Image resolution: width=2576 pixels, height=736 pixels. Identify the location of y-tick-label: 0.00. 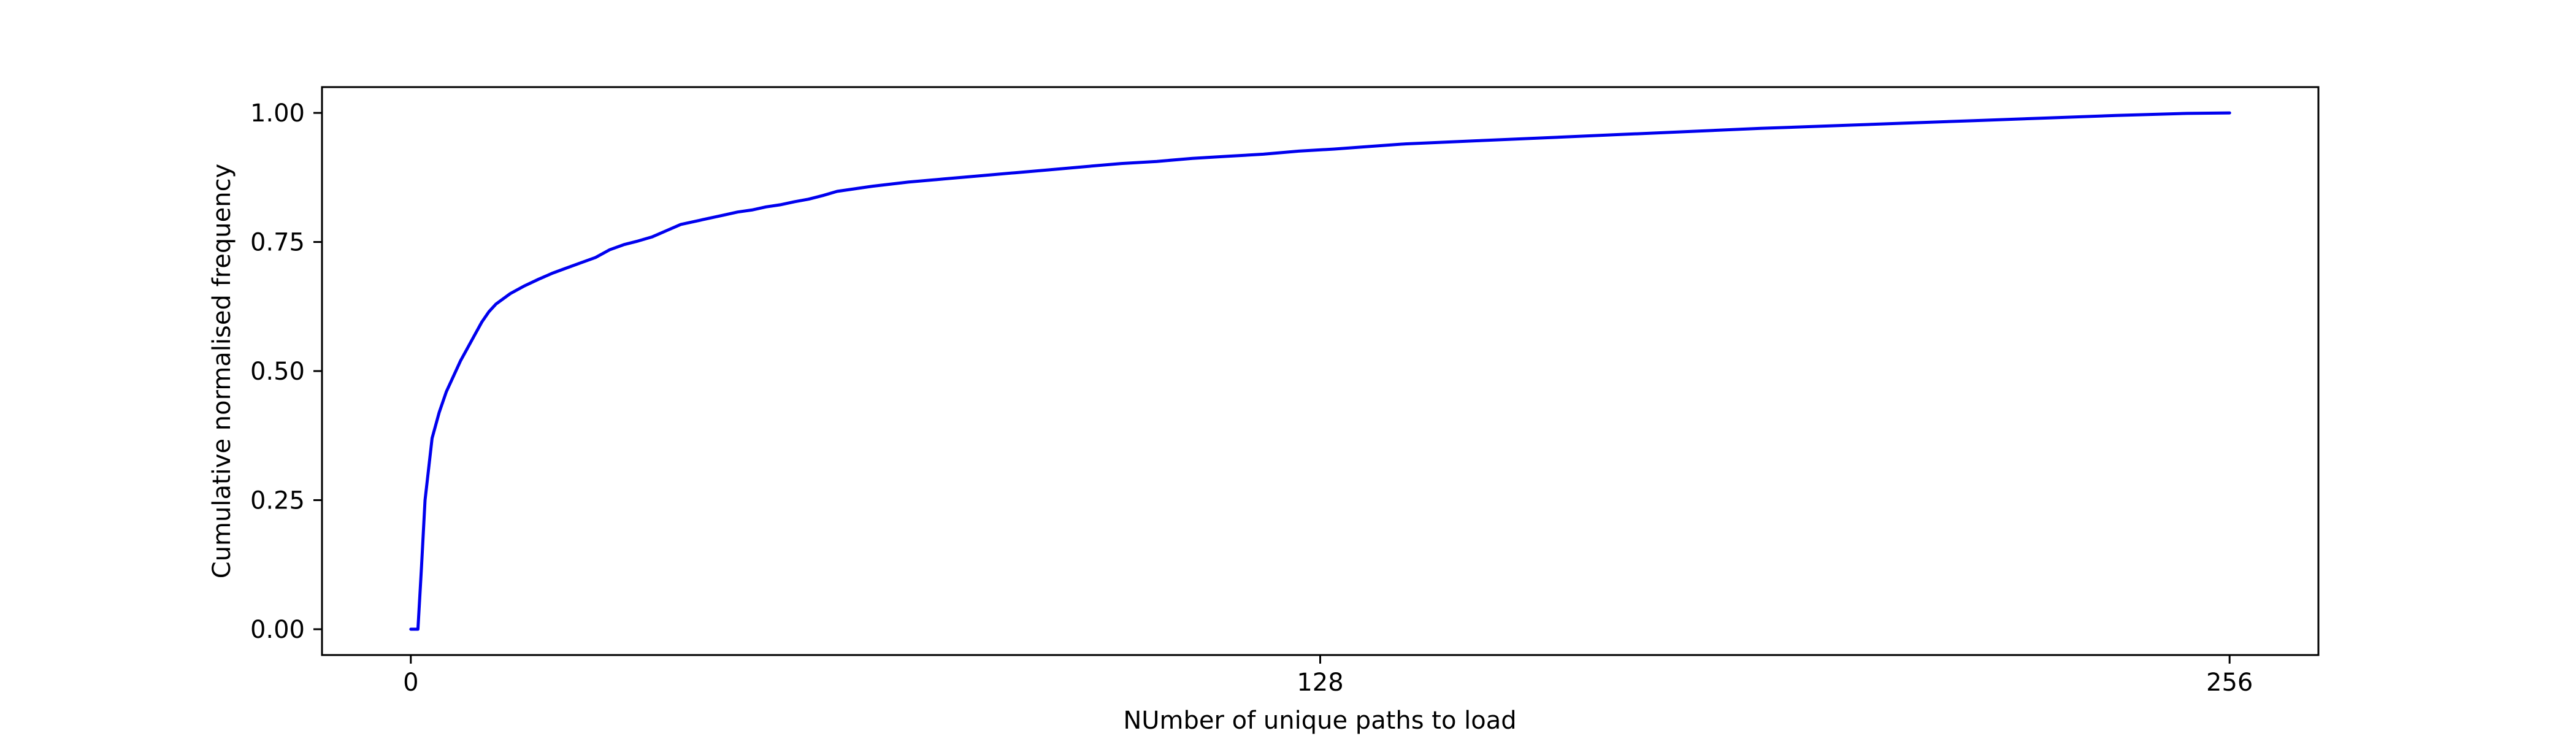
(277, 630).